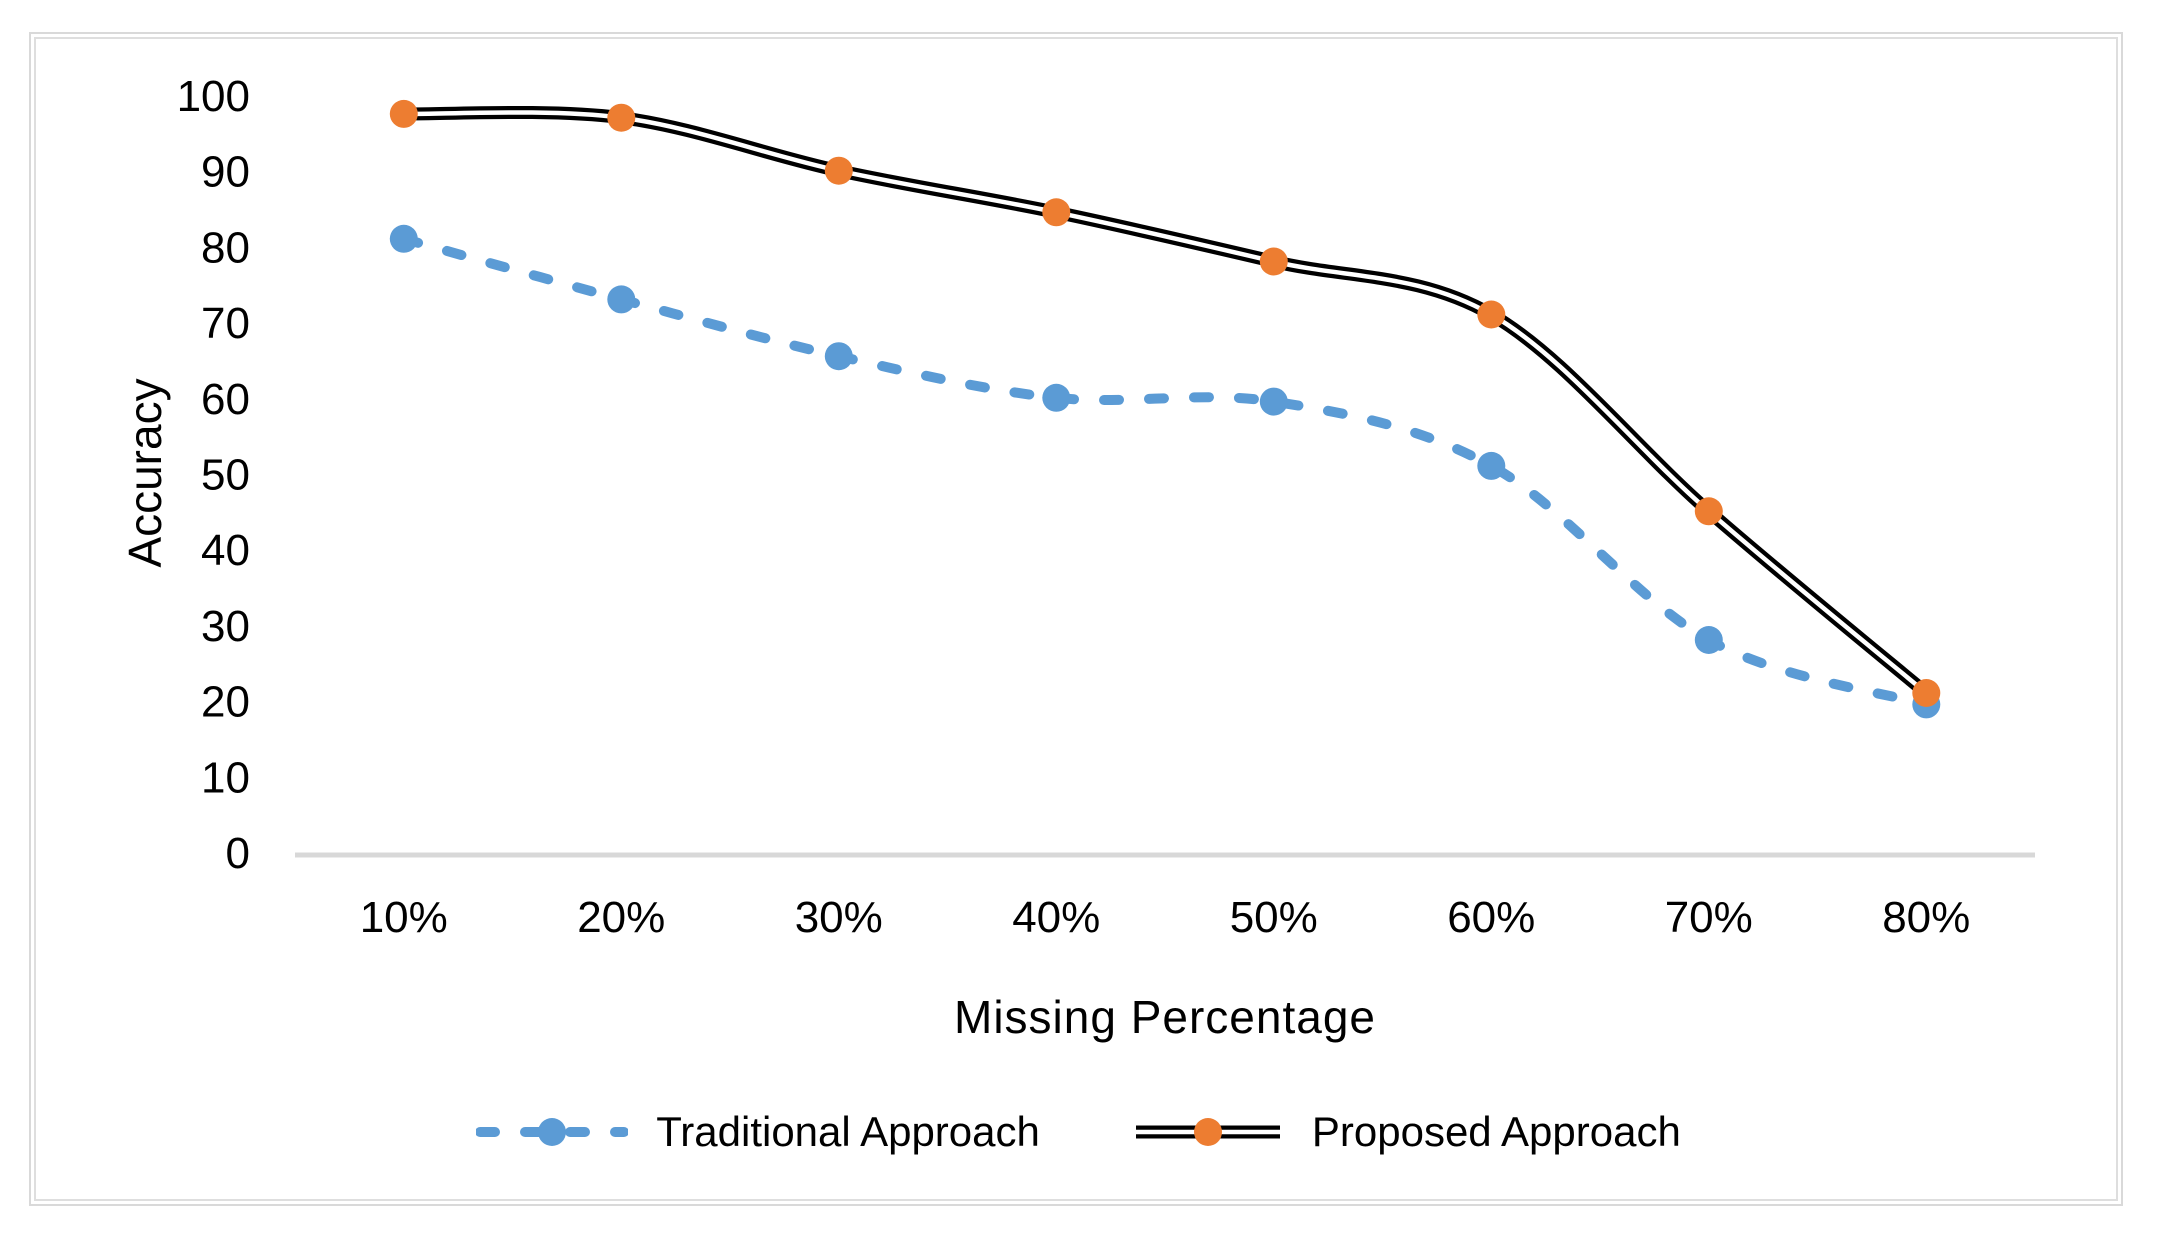 This screenshot has width=2157, height=1240. What do you see at coordinates (225, 172) in the screenshot?
I see `y-tick-label: 90` at bounding box center [225, 172].